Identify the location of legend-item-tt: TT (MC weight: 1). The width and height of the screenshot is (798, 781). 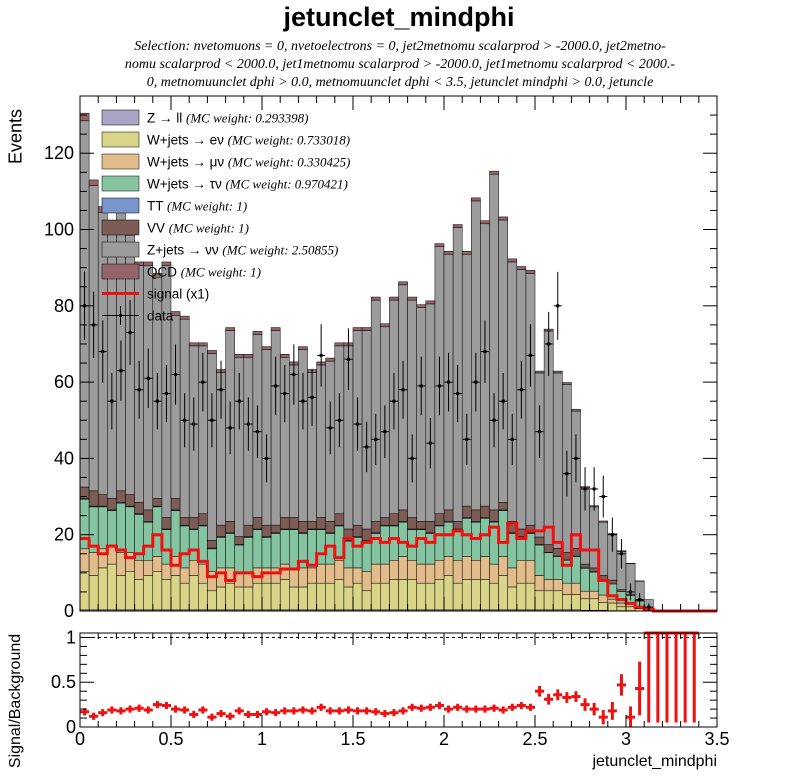
(174, 206).